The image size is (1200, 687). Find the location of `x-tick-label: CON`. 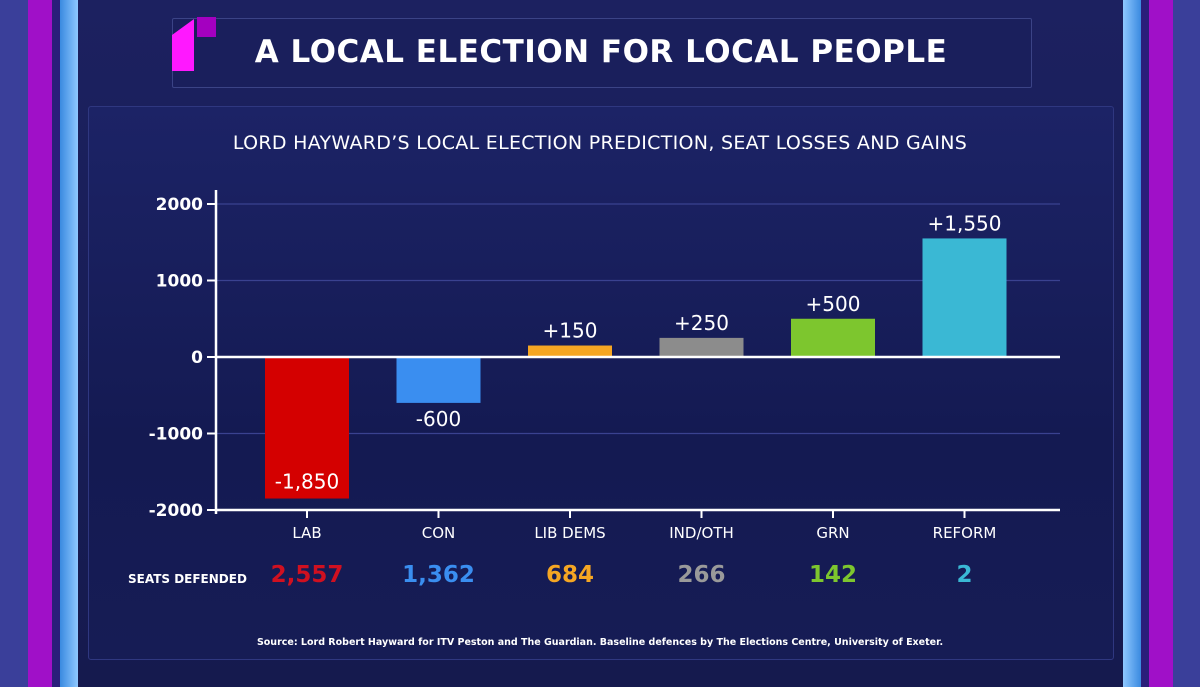

x-tick-label: CON is located at coordinates (439, 533).